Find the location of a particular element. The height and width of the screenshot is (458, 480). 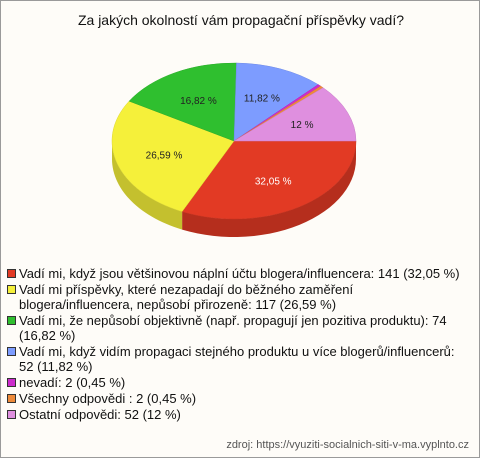

data-label: 16,82 % is located at coordinates (198, 101).